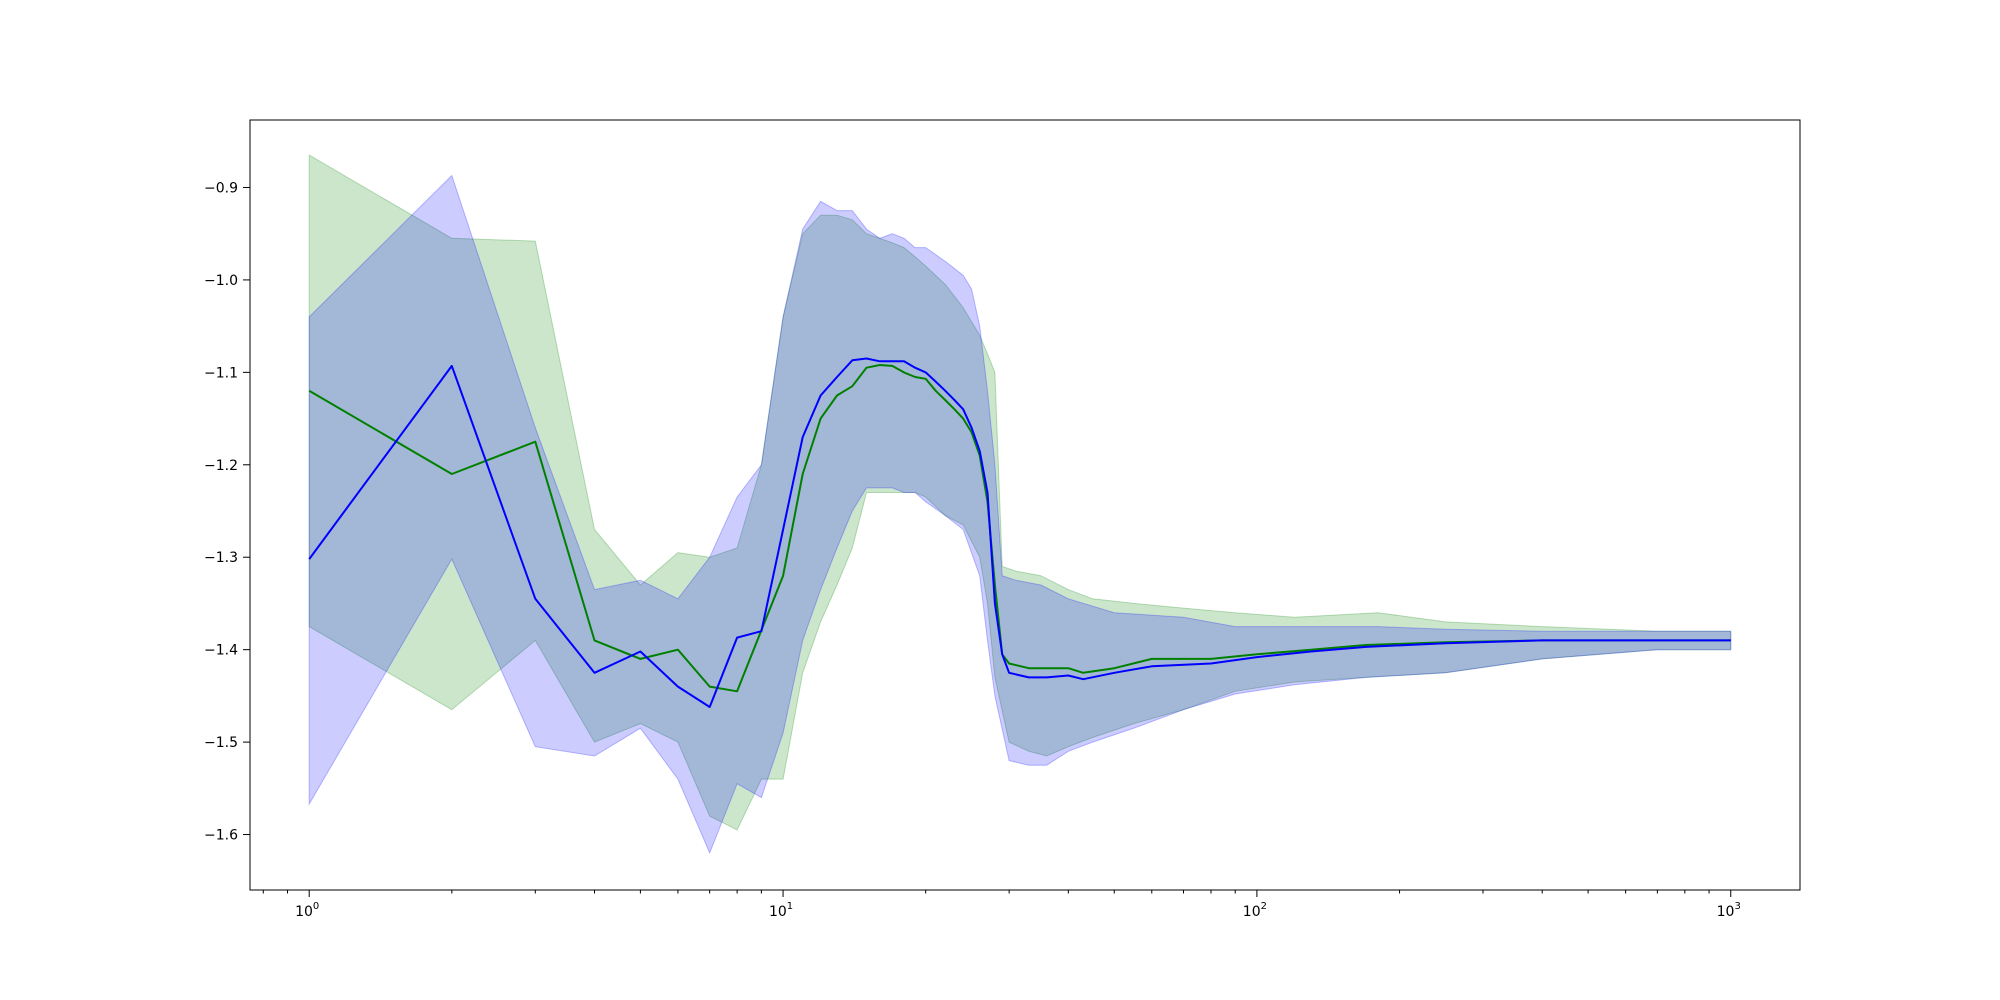 The width and height of the screenshot is (2000, 1000). I want to click on y-tick-label: −0.9, so click(221, 188).